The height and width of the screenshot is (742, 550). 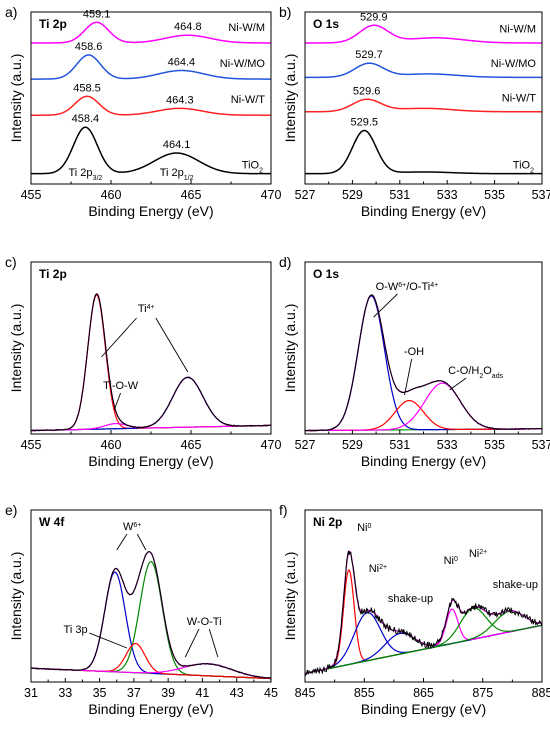 I want to click on panel-tag: d), so click(x=285, y=262).